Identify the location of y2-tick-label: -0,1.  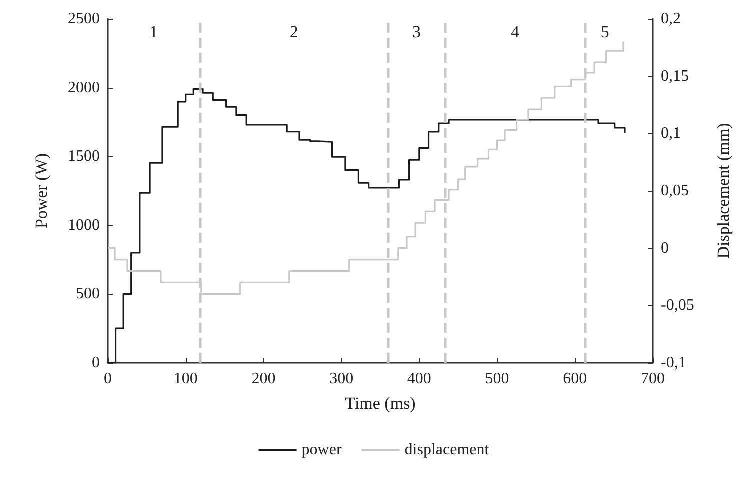
(673, 363).